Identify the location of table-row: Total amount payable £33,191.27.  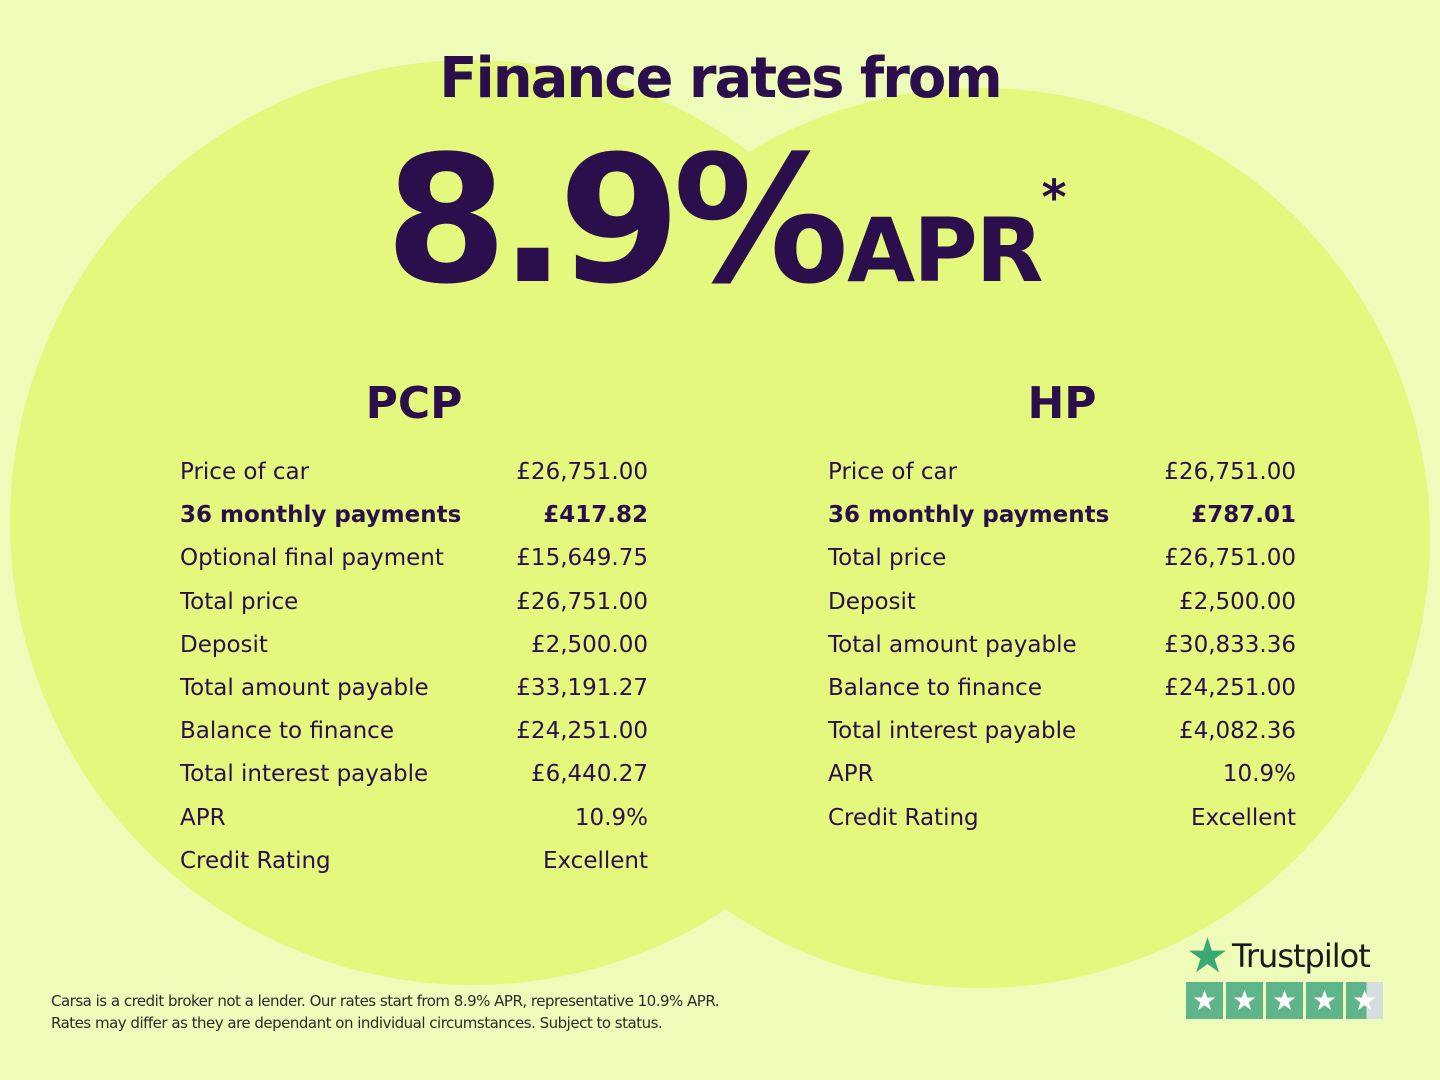
(414, 694).